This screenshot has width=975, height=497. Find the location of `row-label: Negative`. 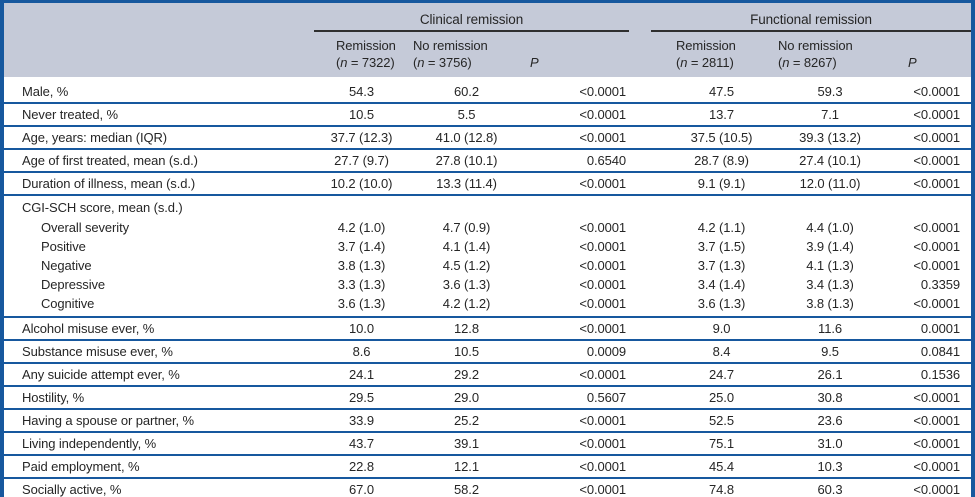

row-label: Negative is located at coordinates (66, 265).